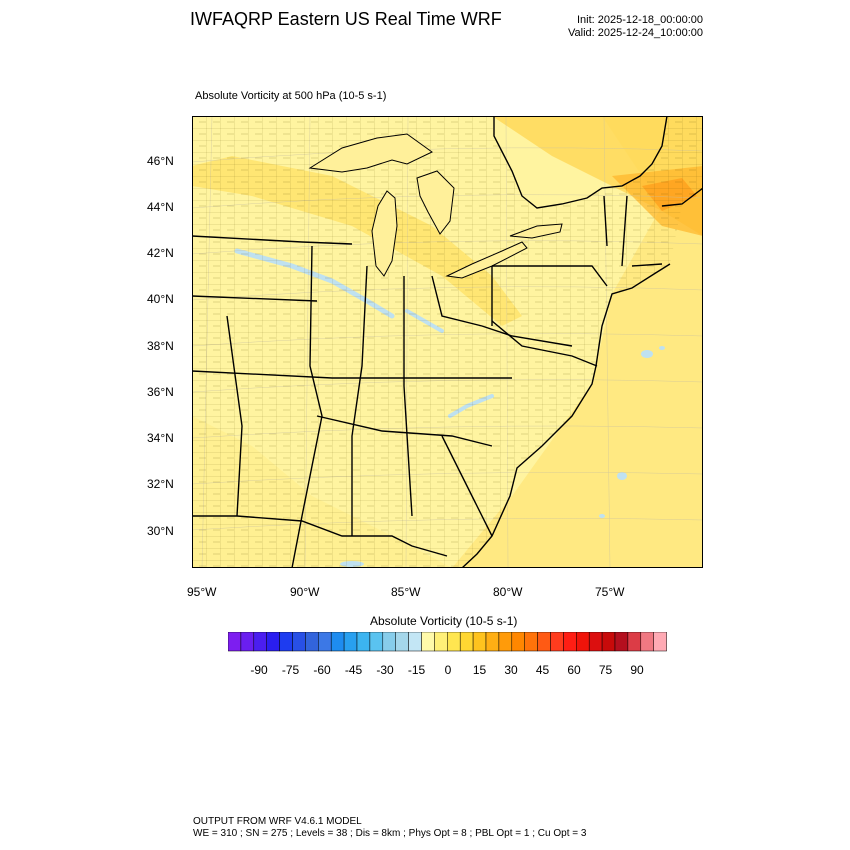 The height and width of the screenshot is (850, 850). What do you see at coordinates (508, 592) in the screenshot?
I see `lon-label: 80°W` at bounding box center [508, 592].